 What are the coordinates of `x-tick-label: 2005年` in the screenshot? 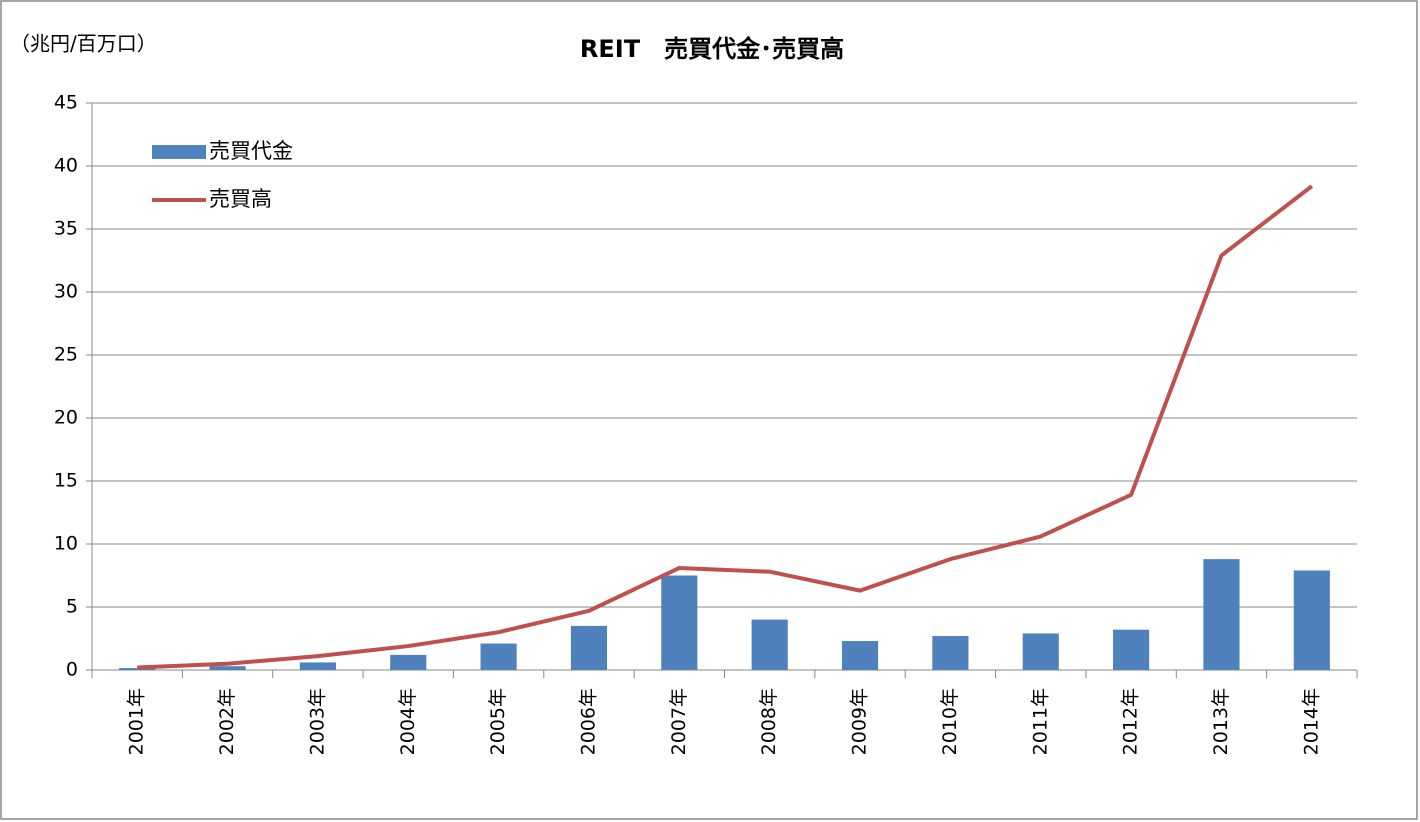 It's located at (498, 721).